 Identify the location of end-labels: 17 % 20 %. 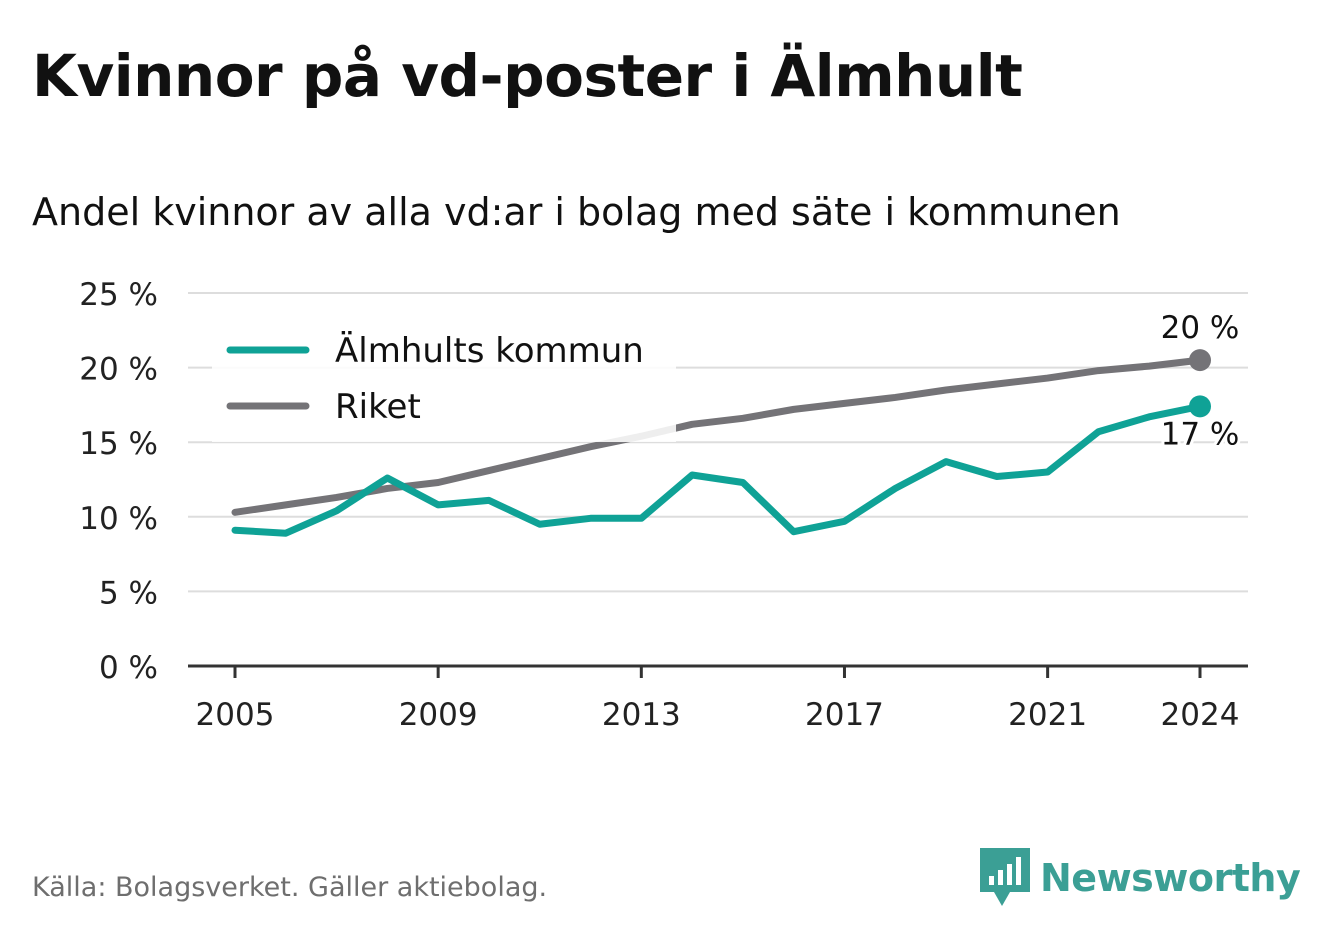
(1200, 381).